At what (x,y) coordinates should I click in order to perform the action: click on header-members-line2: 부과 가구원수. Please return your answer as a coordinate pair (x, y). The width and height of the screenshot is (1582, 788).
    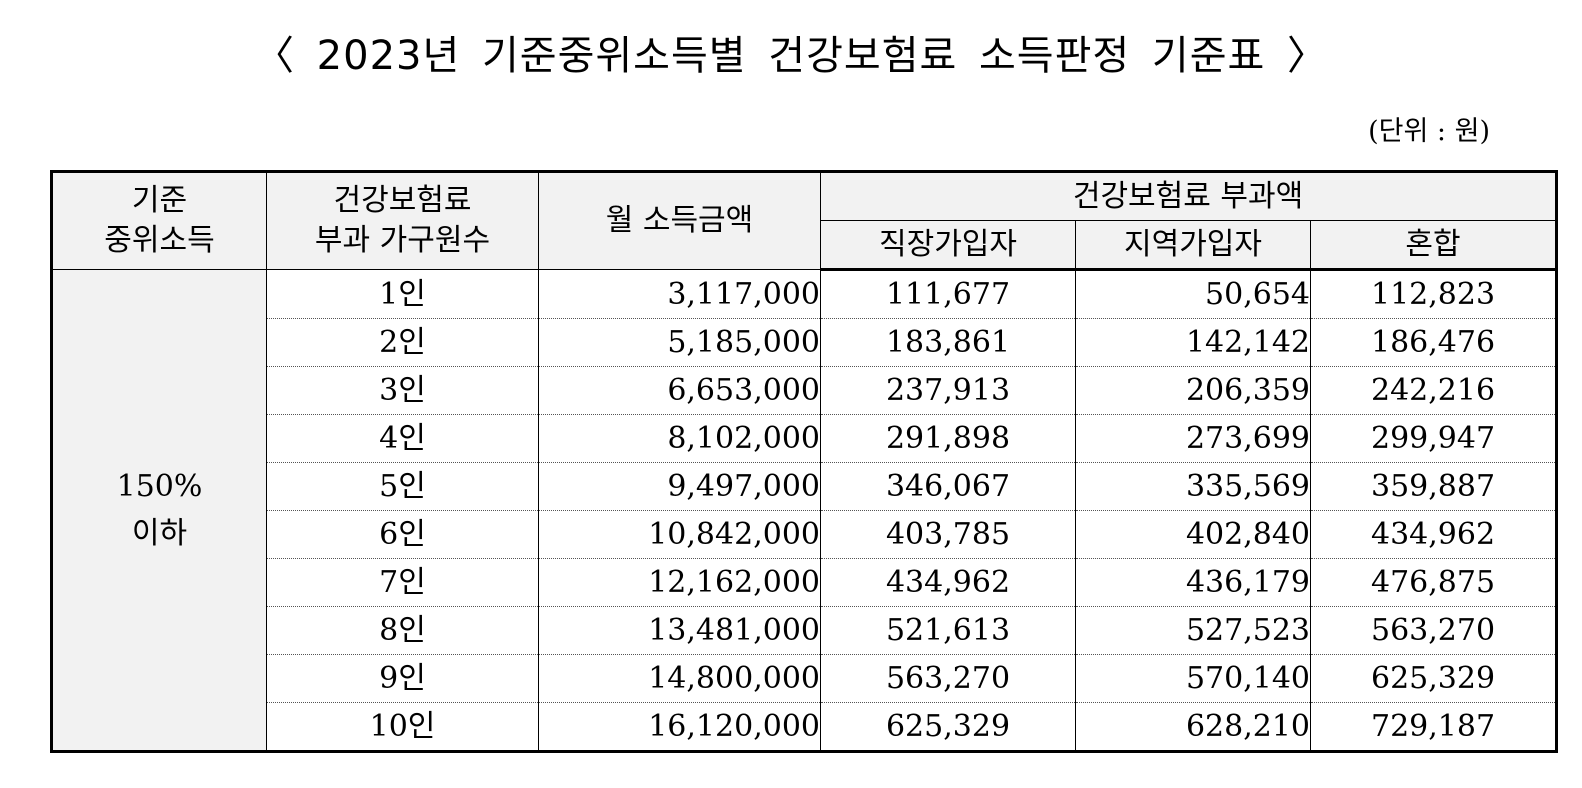
    Looking at the image, I should click on (402, 240).